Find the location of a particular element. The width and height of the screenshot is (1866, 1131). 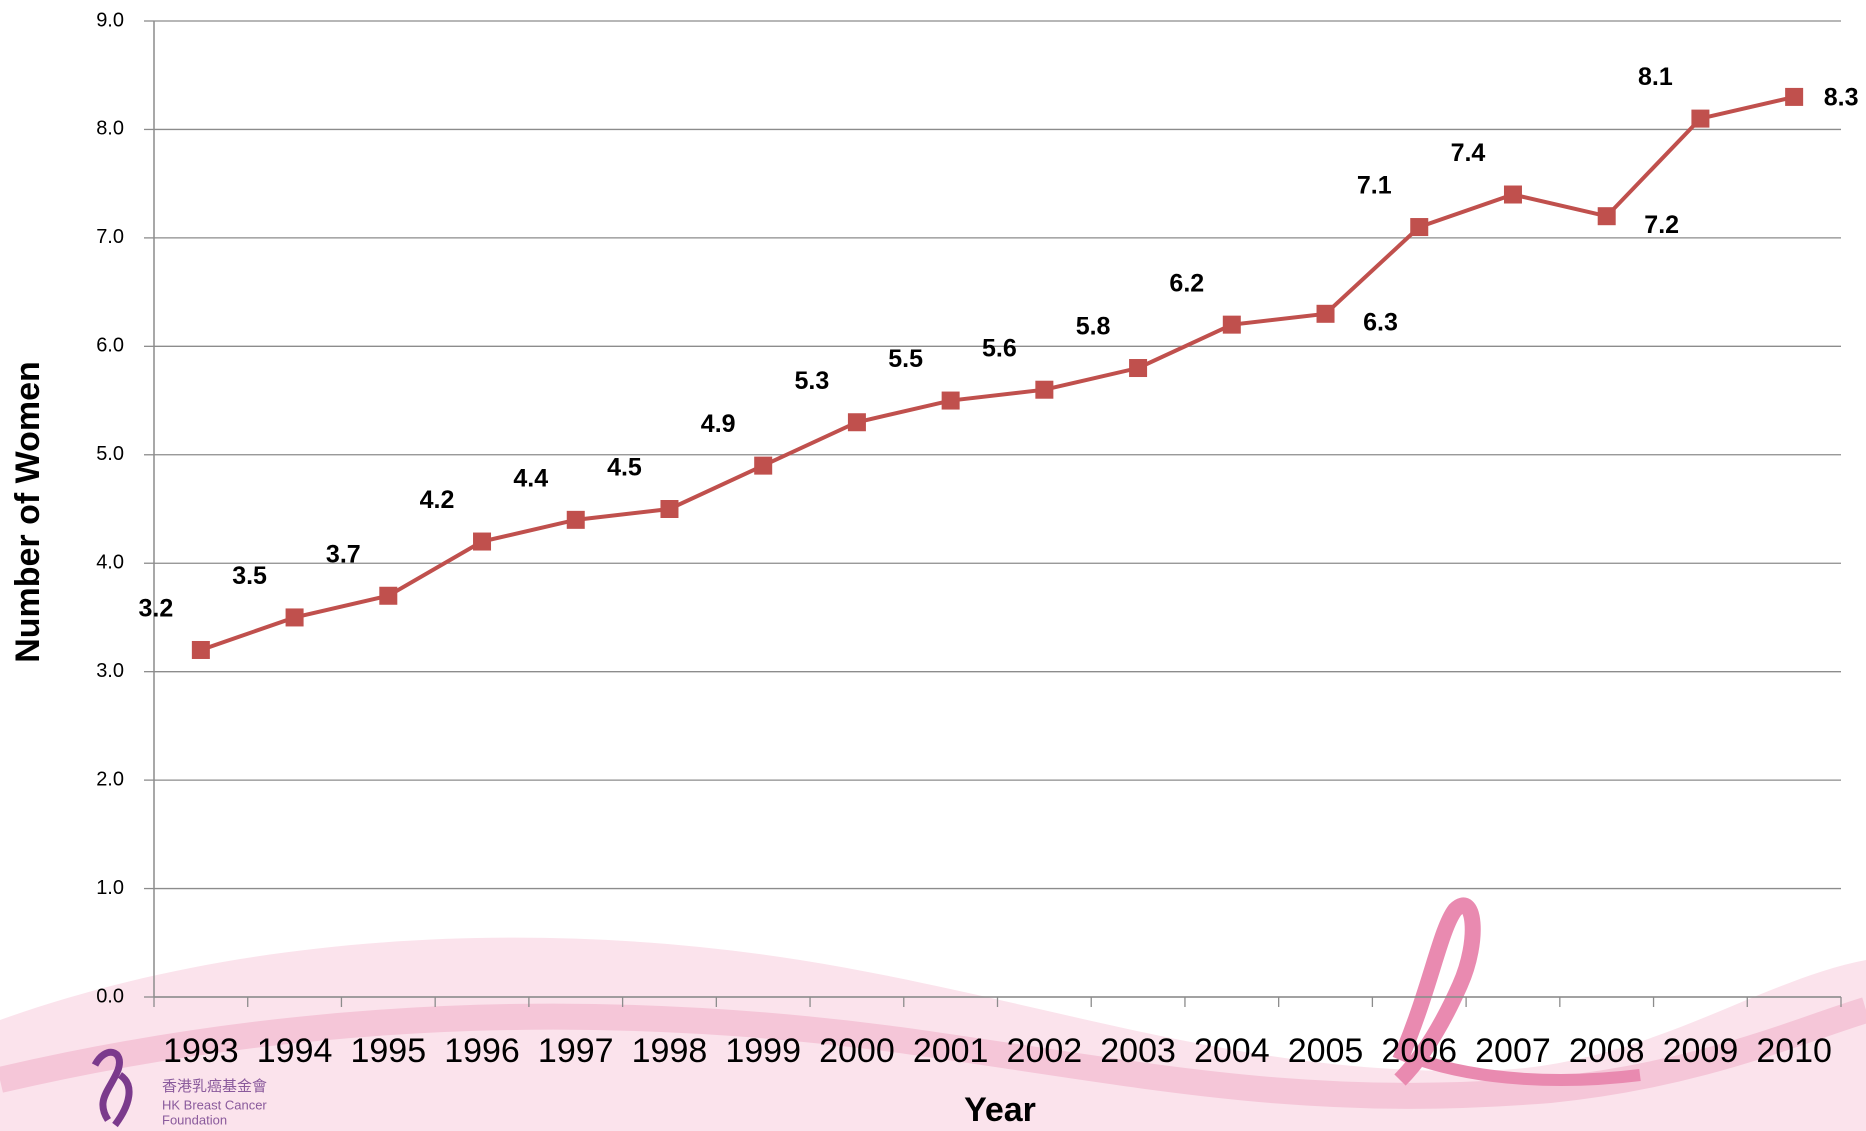

data-label: 7.2 is located at coordinates (1661, 225).